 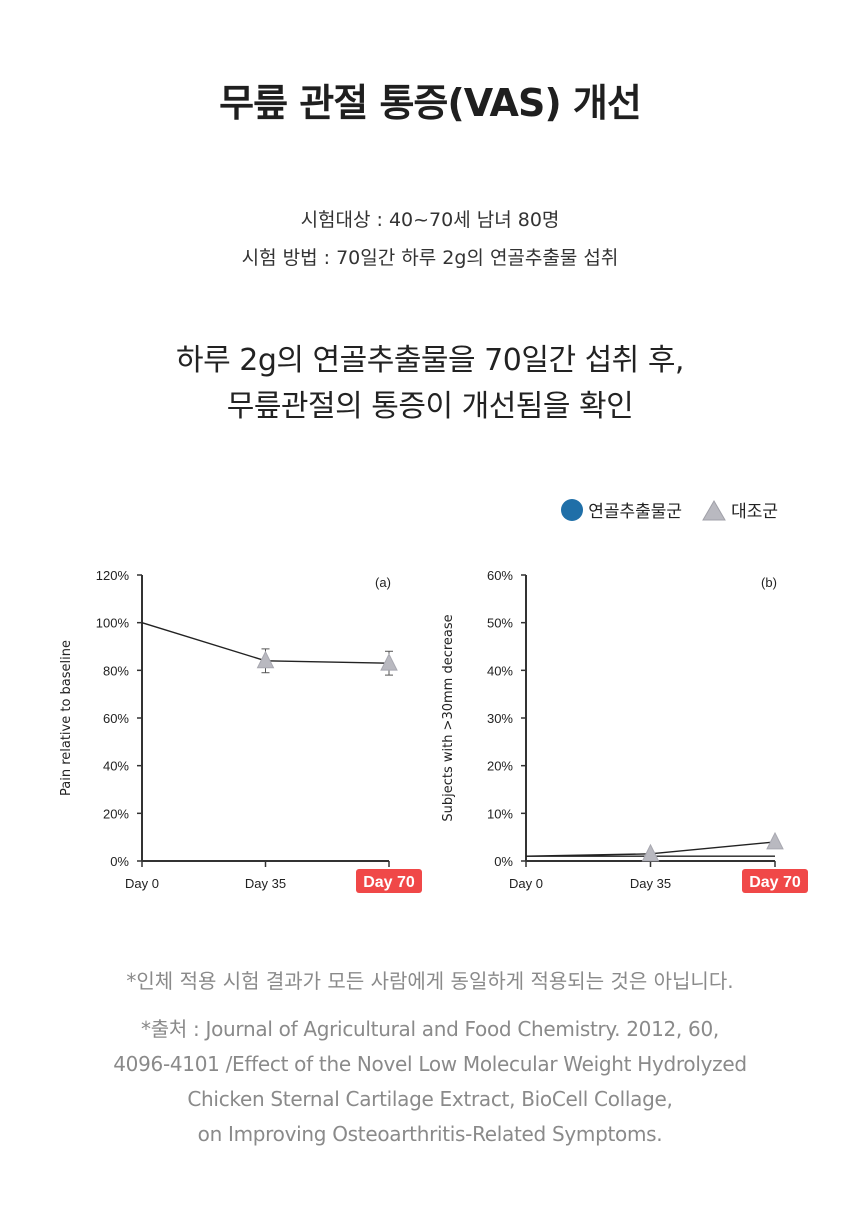 What do you see at coordinates (769, 582) in the screenshot?
I see `panel-label: (b)` at bounding box center [769, 582].